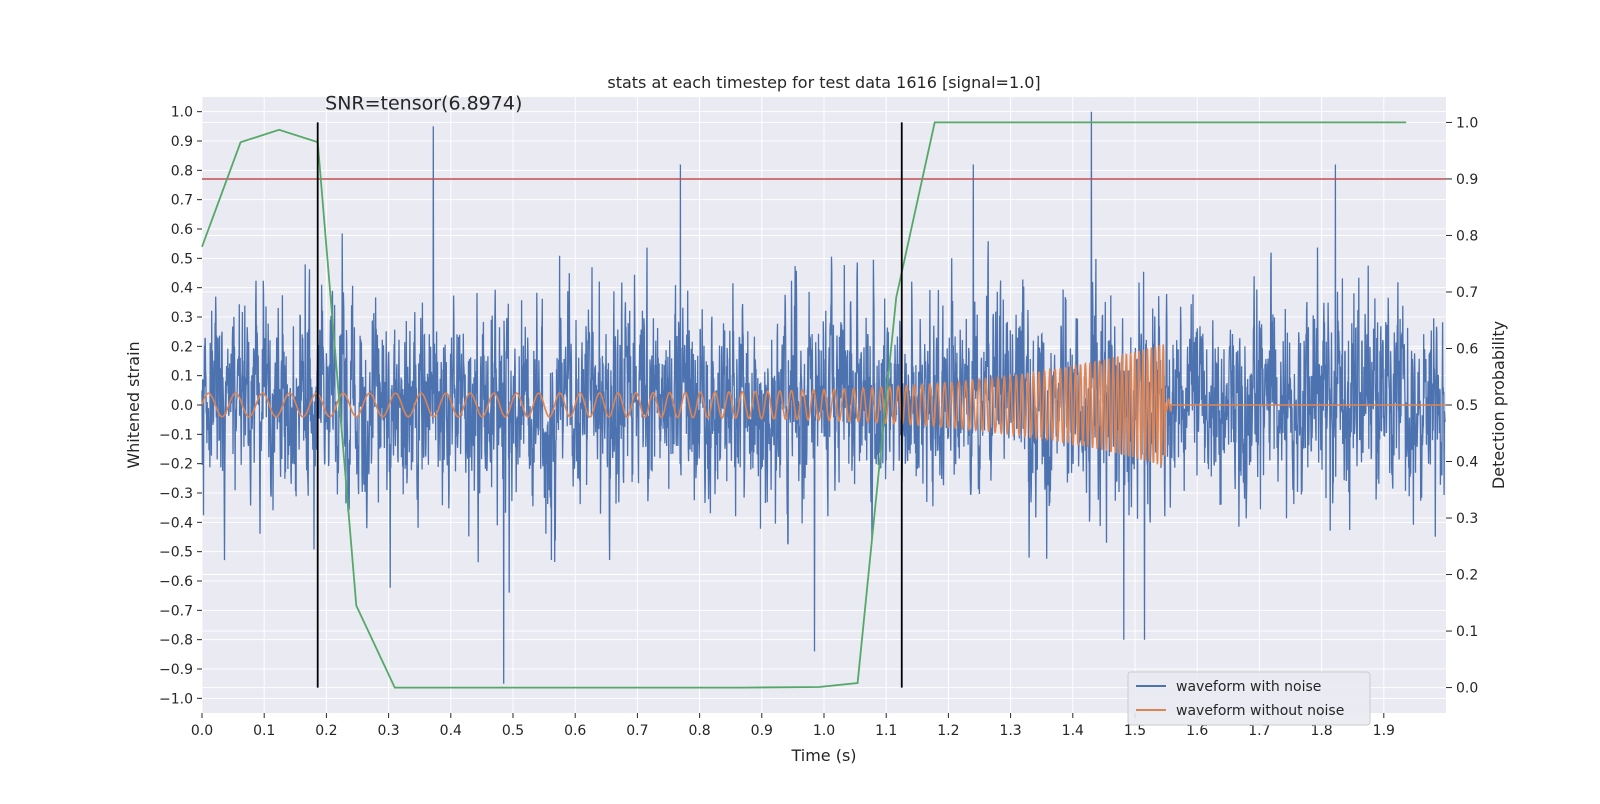 This screenshot has height=804, width=1600. What do you see at coordinates (1467, 349) in the screenshot?
I see `y2-tick-label: 0.6` at bounding box center [1467, 349].